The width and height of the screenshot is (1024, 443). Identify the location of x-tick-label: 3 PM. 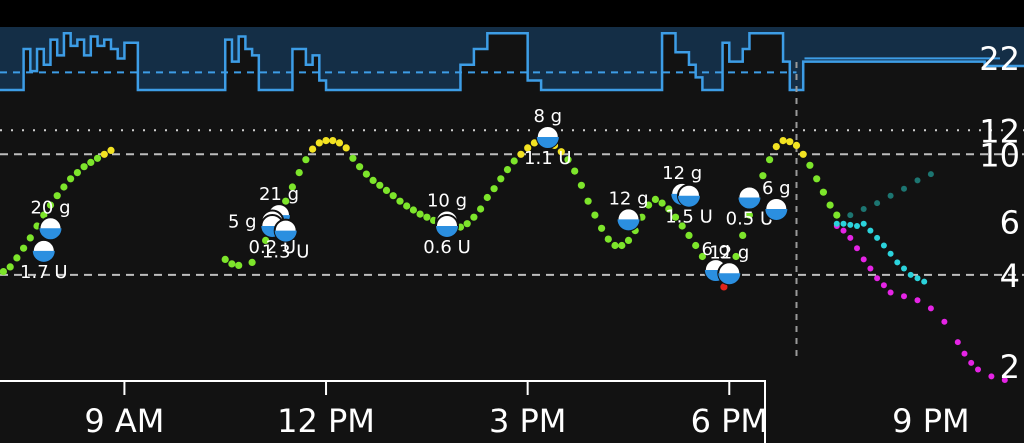
(527, 421).